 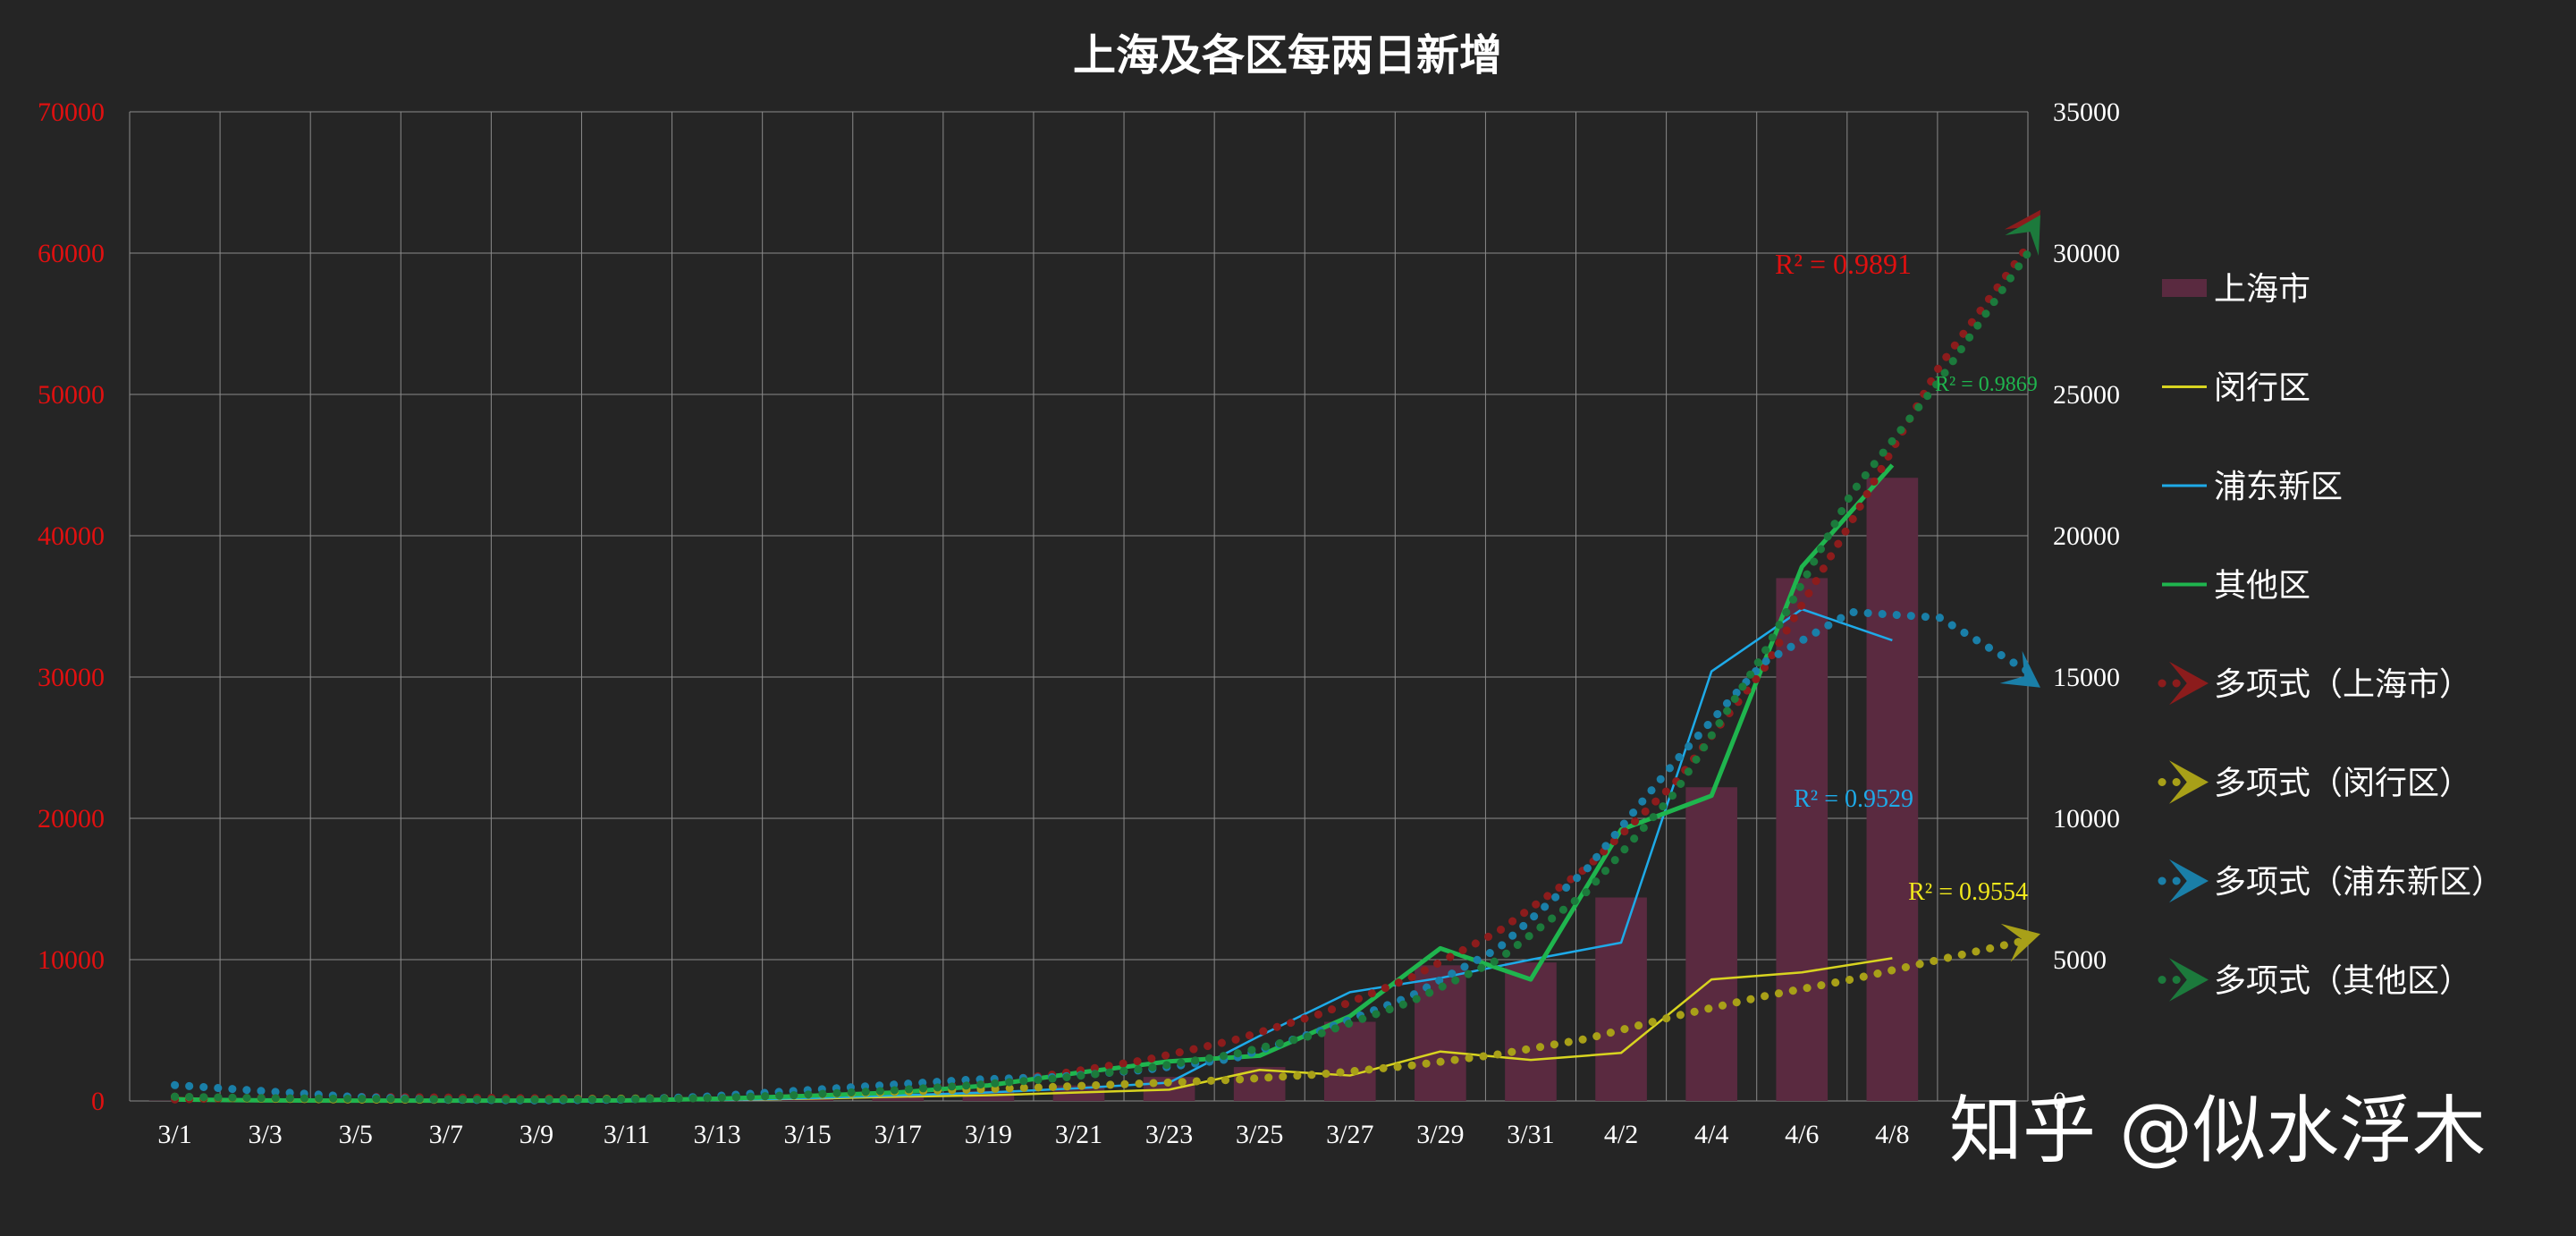 I want to click on y-left-tick-label: 0, so click(x=98, y=1102).